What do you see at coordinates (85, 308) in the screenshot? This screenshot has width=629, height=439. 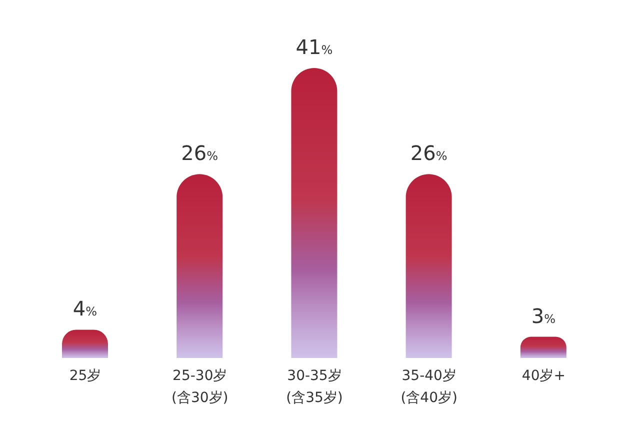 I see `data-label: 4%` at bounding box center [85, 308].